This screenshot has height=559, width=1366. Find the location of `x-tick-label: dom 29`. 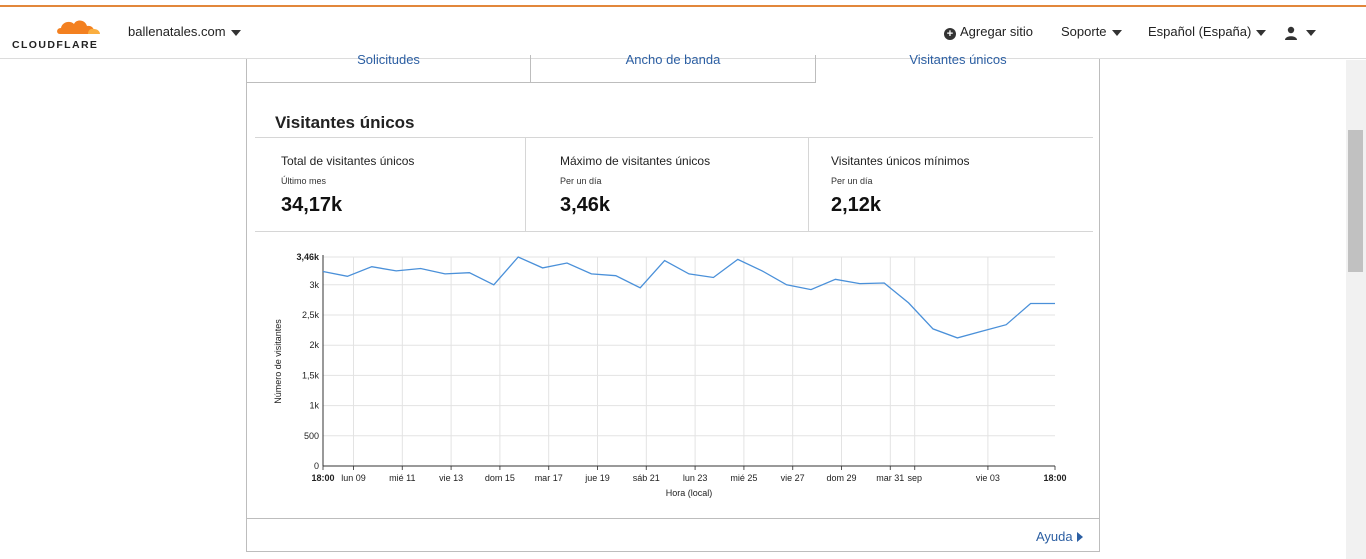

x-tick-label: dom 29 is located at coordinates (841, 478).